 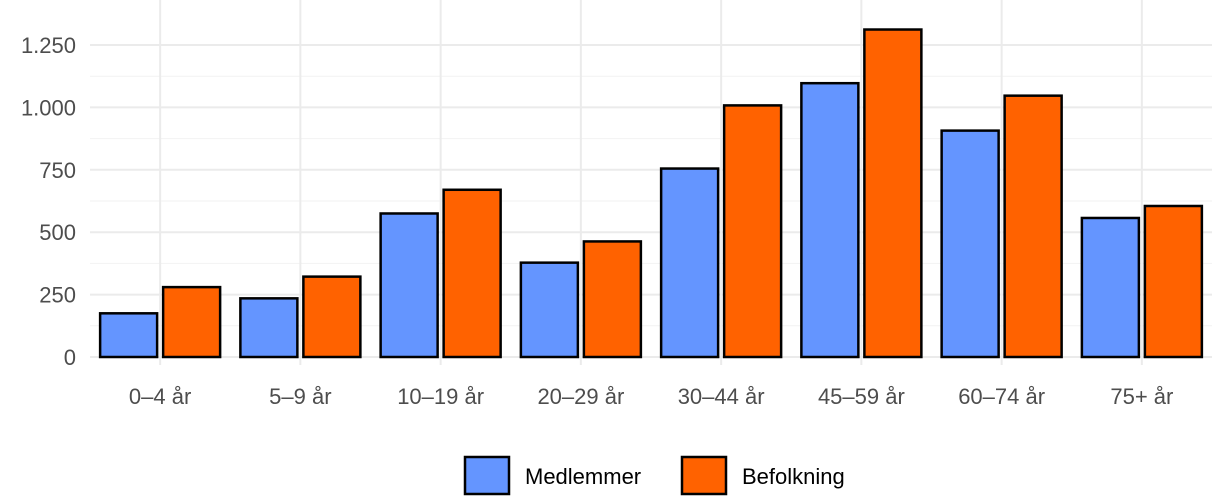 What do you see at coordinates (580, 396) in the screenshot?
I see `x-tick-label: 20–29 år` at bounding box center [580, 396].